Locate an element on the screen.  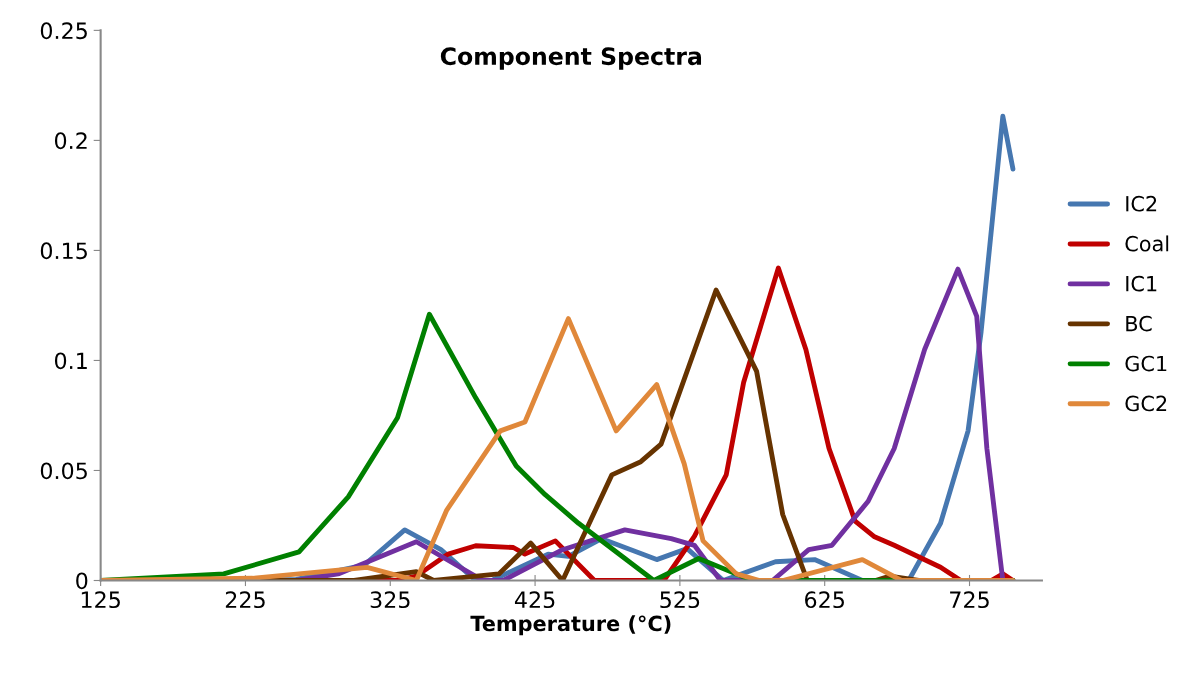
x-tick-label: 325 is located at coordinates (390, 600).